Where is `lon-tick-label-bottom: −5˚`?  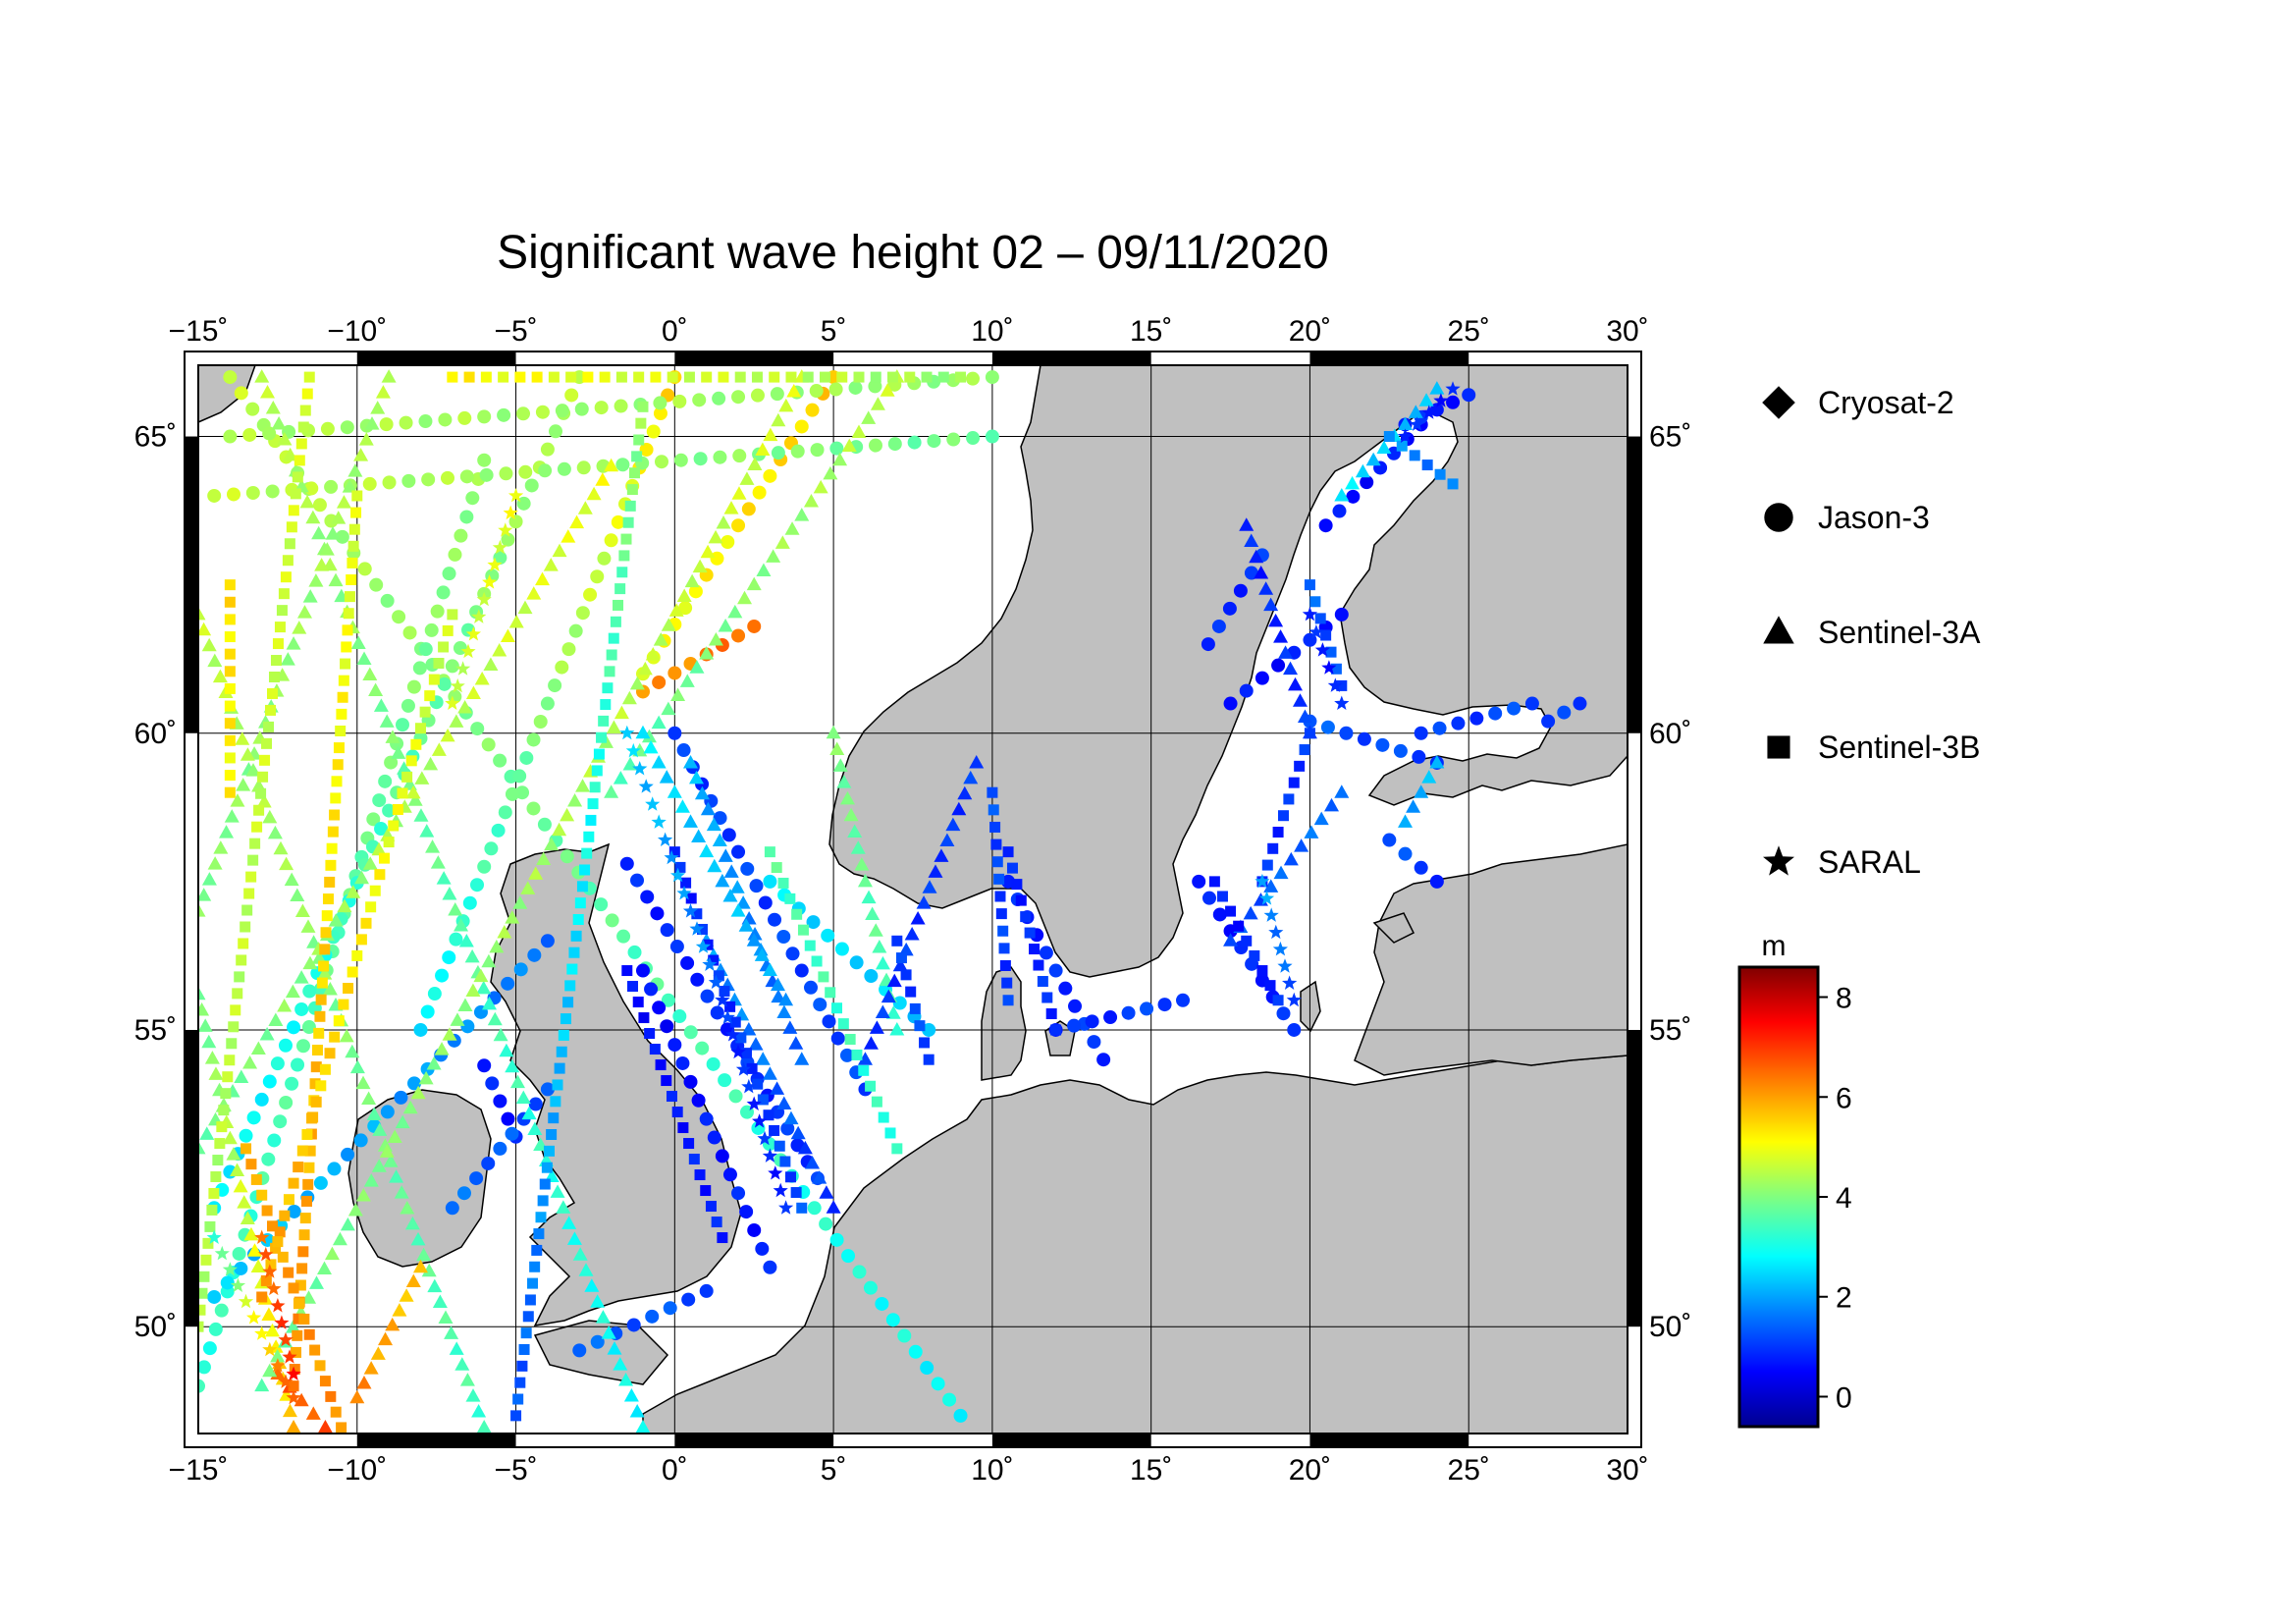
lon-tick-label-bottom: −5˚ is located at coordinates (515, 1470).